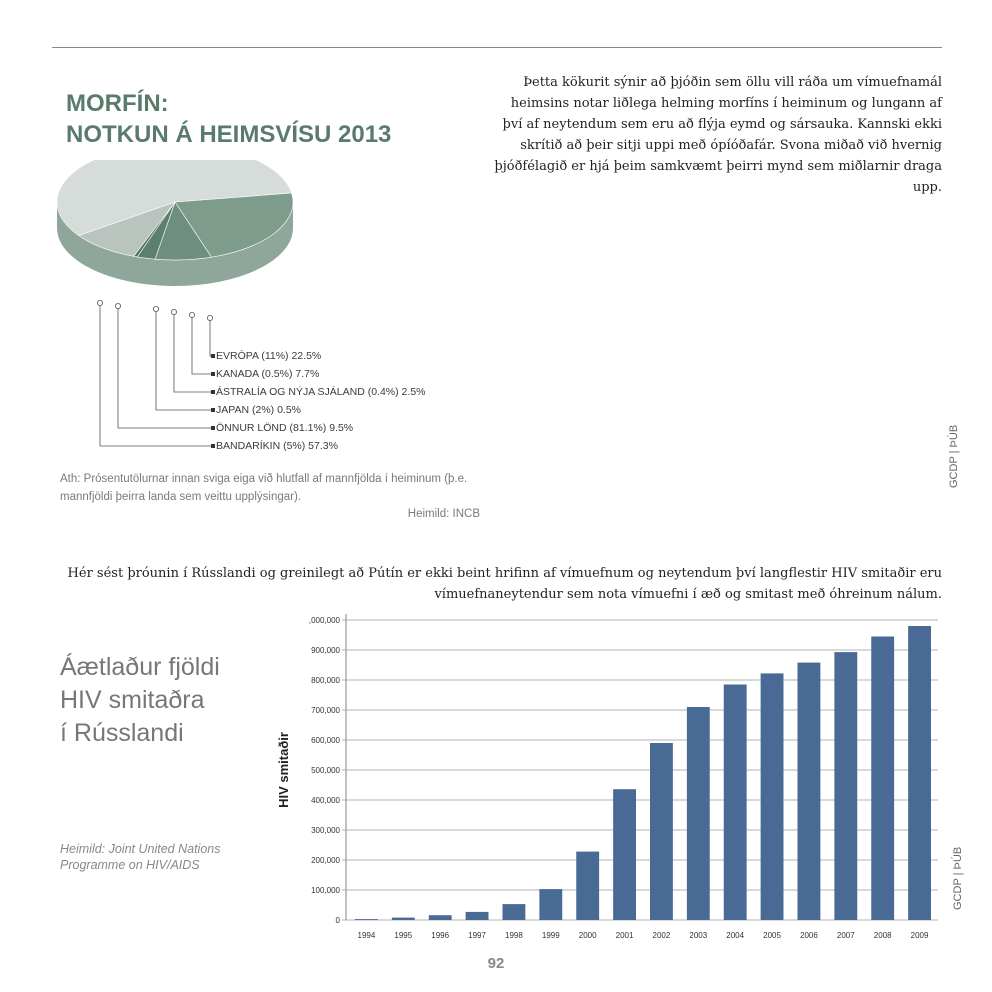  Describe the element at coordinates (497, 47) in the screenshot. I see `top-rule` at that location.